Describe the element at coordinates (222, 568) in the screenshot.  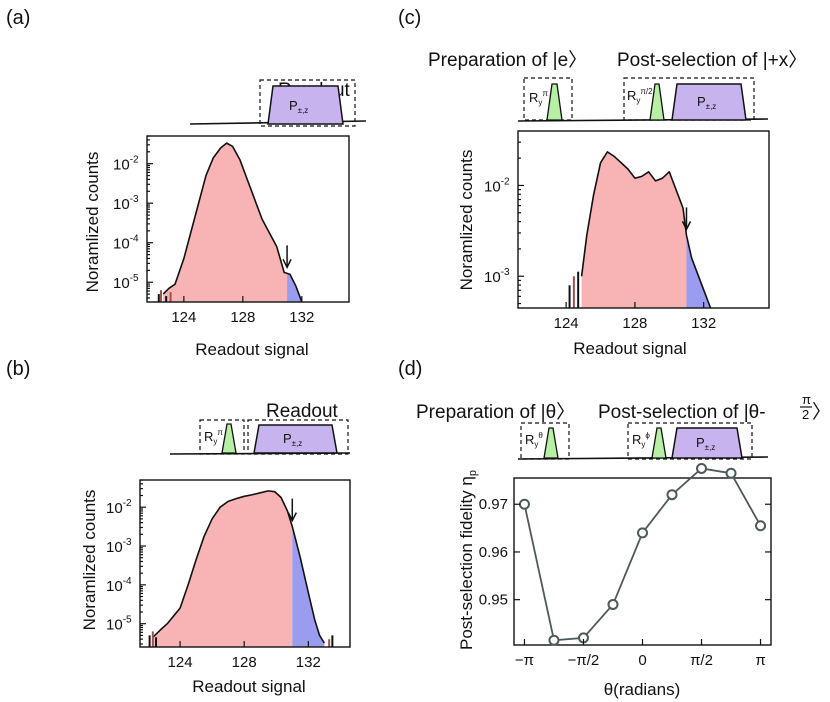
I see `histogram-fill-below-threshold-b` at that location.